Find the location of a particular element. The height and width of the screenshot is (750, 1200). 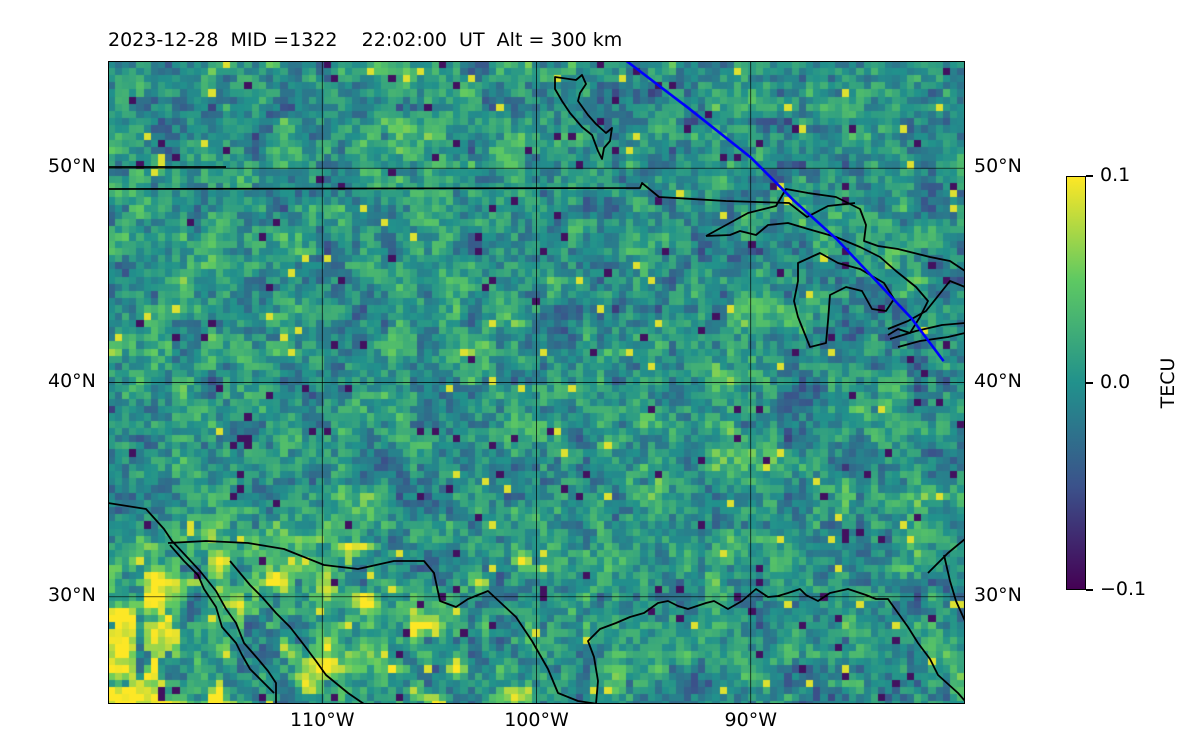

title-time: 22:02:00 UT is located at coordinates (423, 40).